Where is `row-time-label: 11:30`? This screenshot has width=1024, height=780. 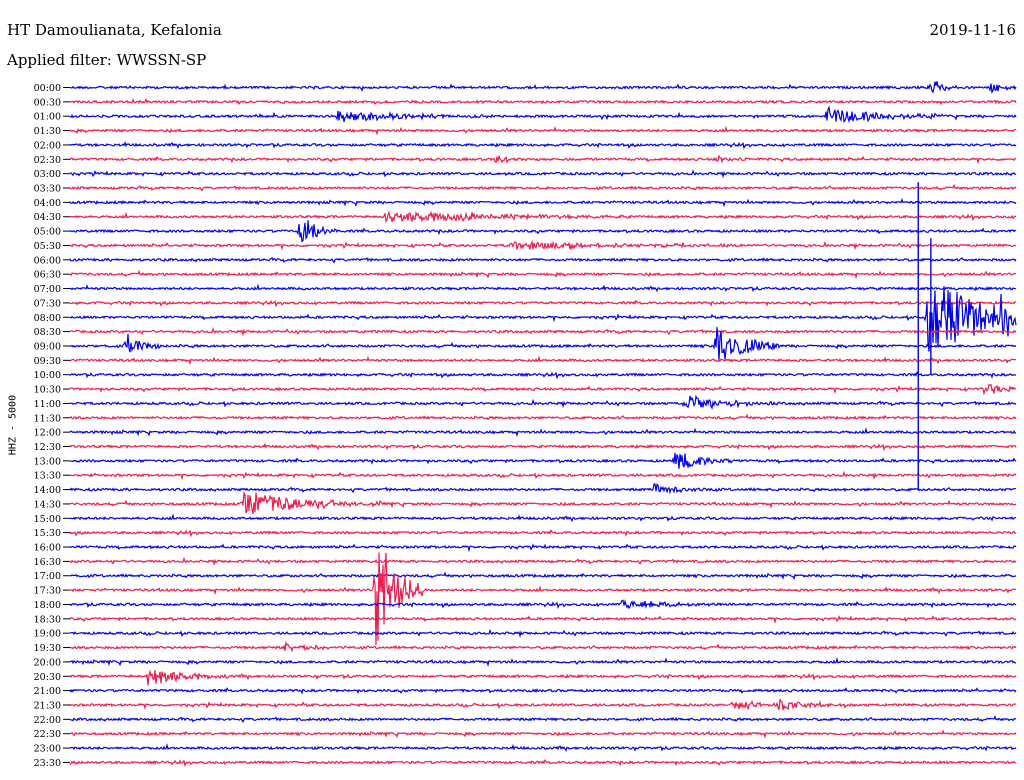
row-time-label: 11:30 is located at coordinates (47, 418).